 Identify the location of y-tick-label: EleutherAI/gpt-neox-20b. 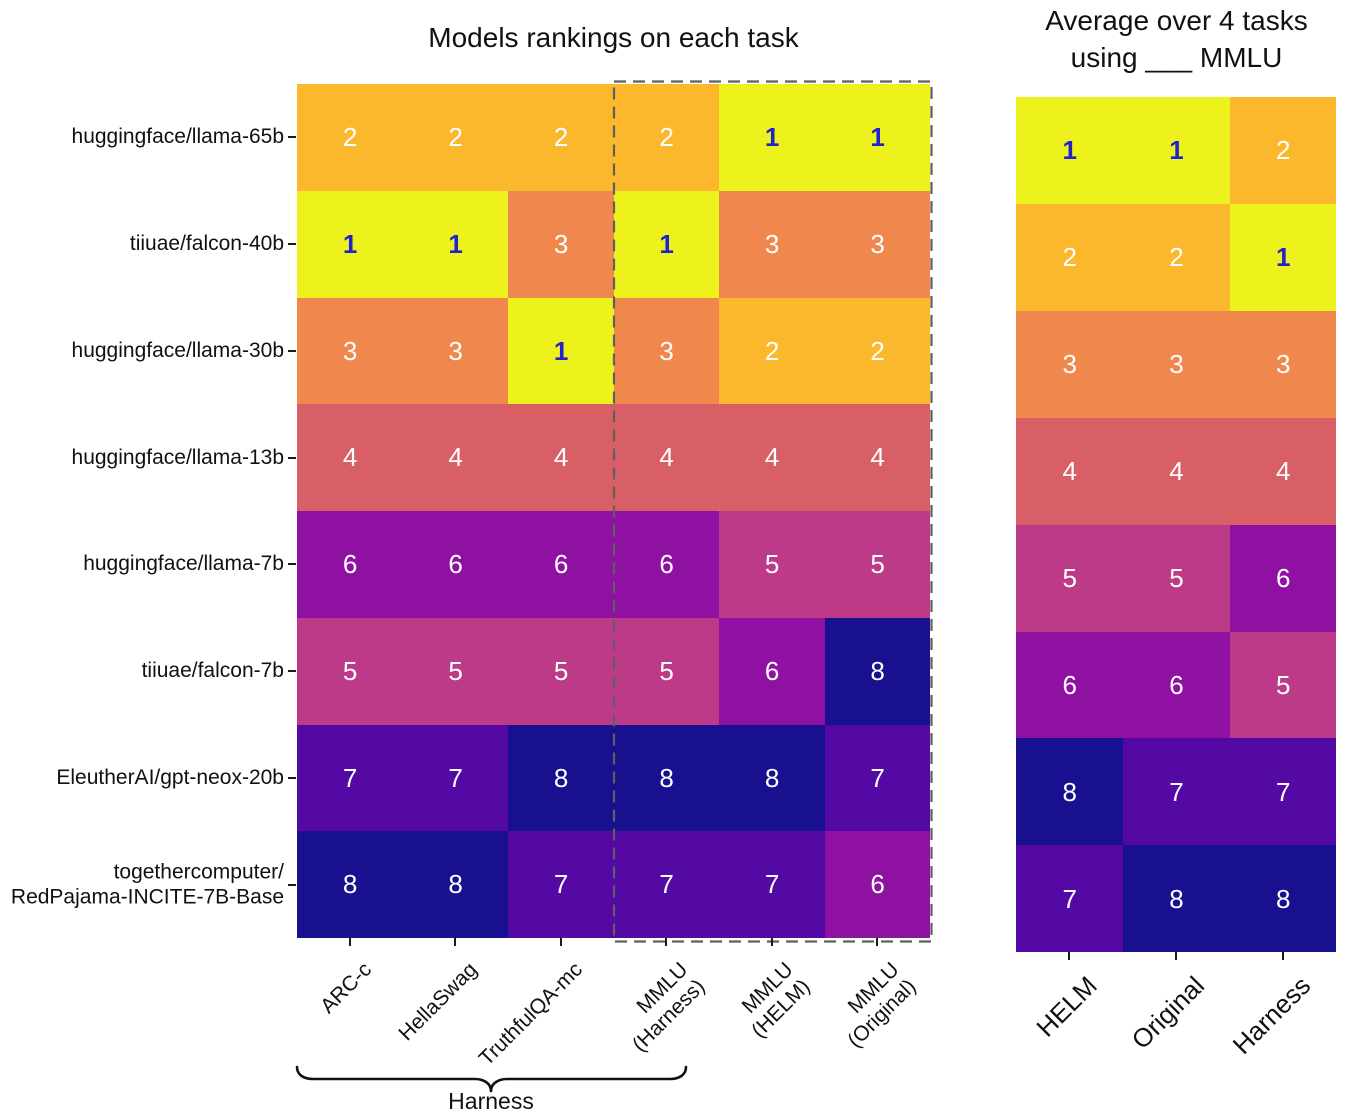
(170, 778).